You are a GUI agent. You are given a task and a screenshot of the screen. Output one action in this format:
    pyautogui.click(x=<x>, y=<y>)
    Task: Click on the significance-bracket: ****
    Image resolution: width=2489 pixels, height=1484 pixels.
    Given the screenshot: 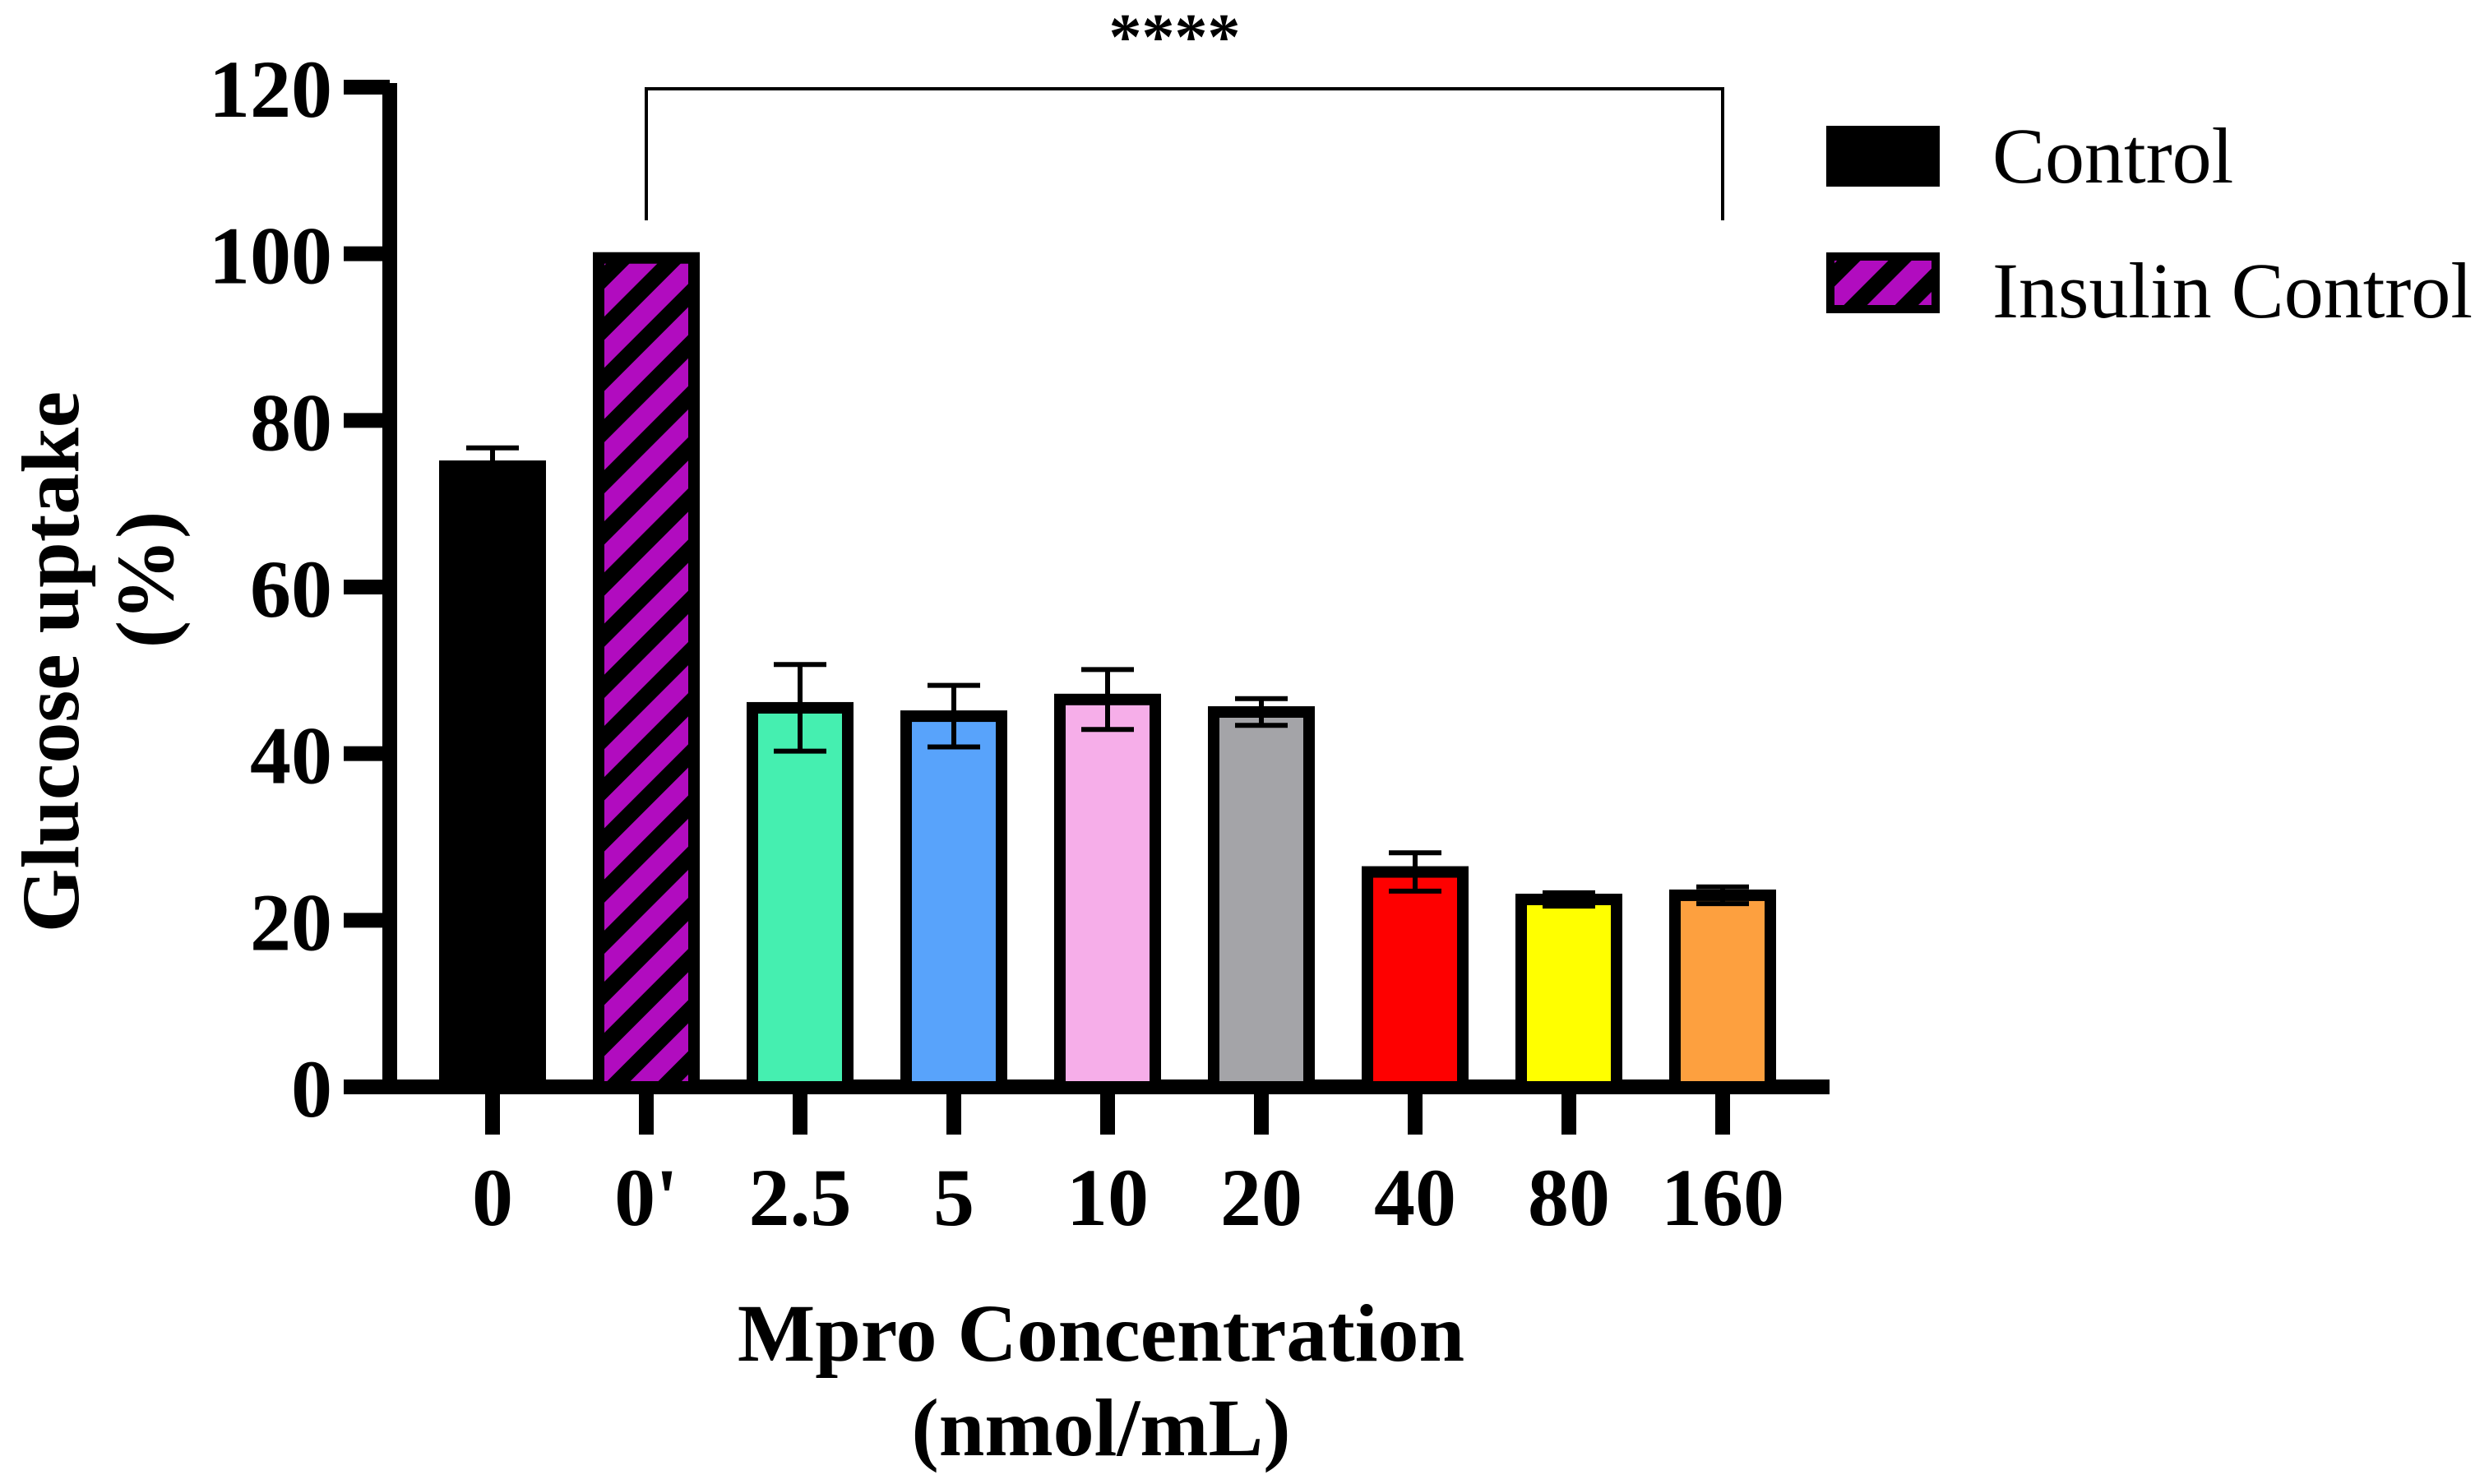 What is the action you would take?
    pyautogui.click(x=1184, y=111)
    